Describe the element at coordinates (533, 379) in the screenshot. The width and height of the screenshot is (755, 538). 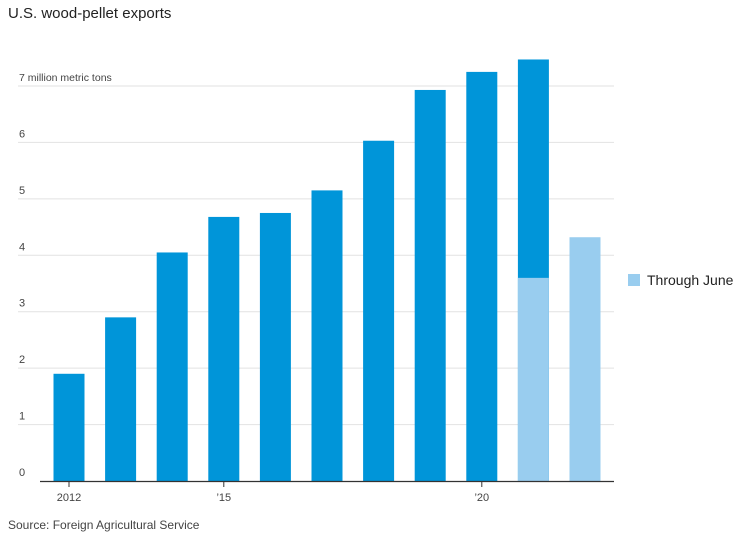
I see `bar-through-june-2021` at that location.